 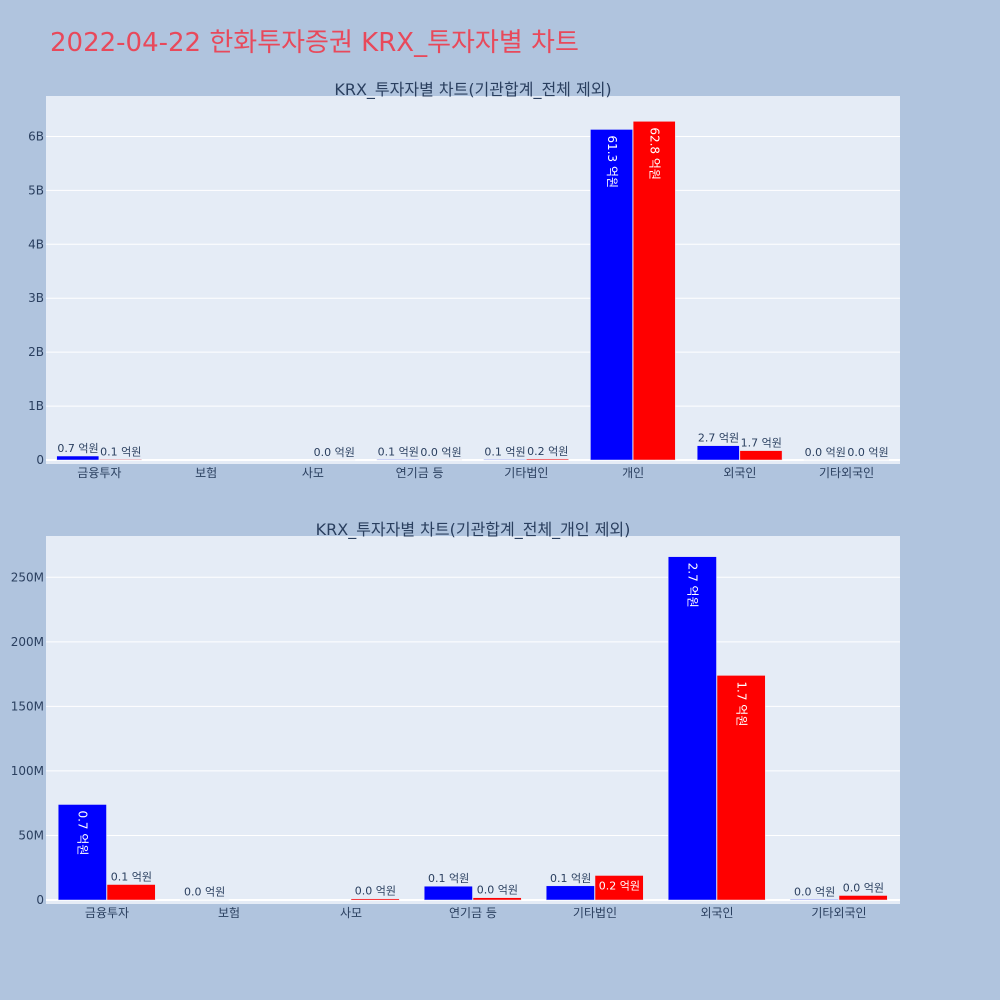 What do you see at coordinates (40, 460) in the screenshot?
I see `chart1-ytick-label: 0` at bounding box center [40, 460].